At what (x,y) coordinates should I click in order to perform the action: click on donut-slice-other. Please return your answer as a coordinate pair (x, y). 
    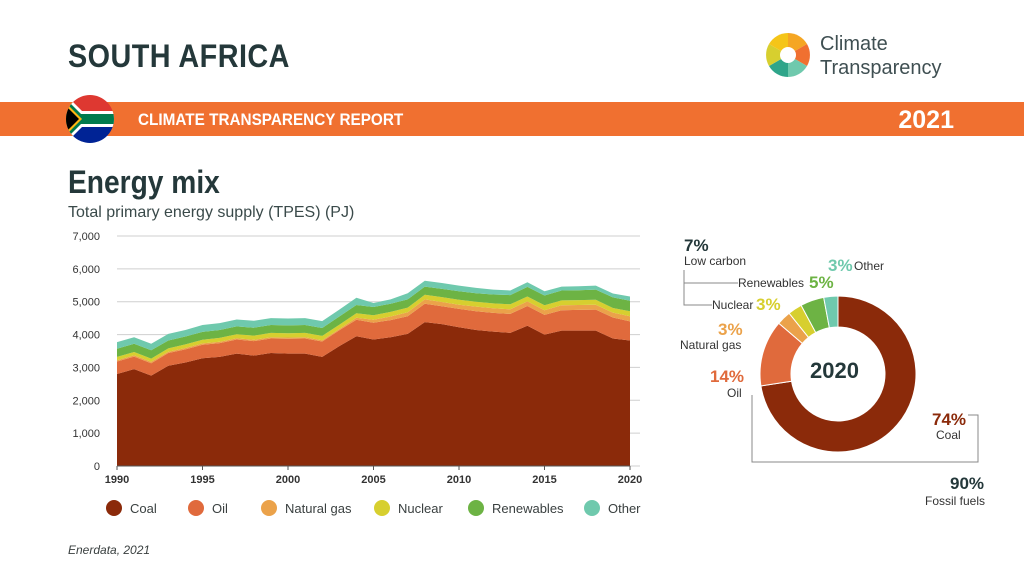
    Looking at the image, I should click on (831, 312).